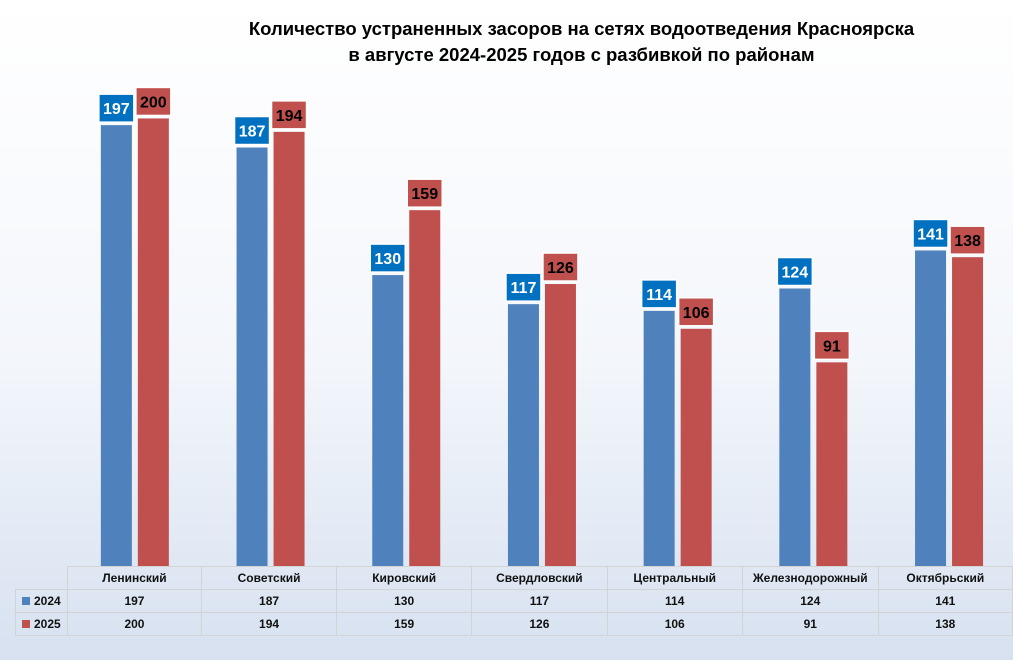 This screenshot has width=1013, height=660. What do you see at coordinates (26, 624) in the screenshot?
I see `legend-swatch-2025` at bounding box center [26, 624].